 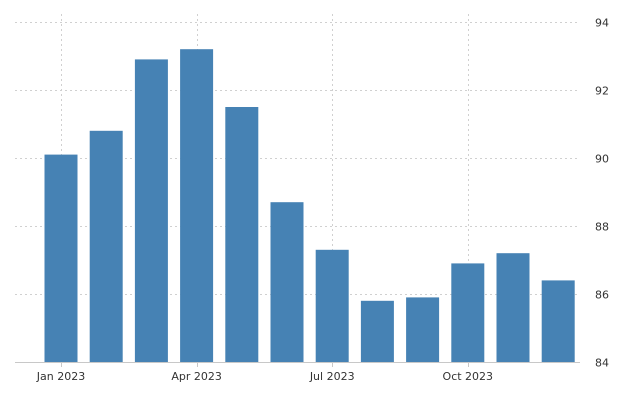 I want to click on y-tick-label: 92, so click(x=602, y=91).